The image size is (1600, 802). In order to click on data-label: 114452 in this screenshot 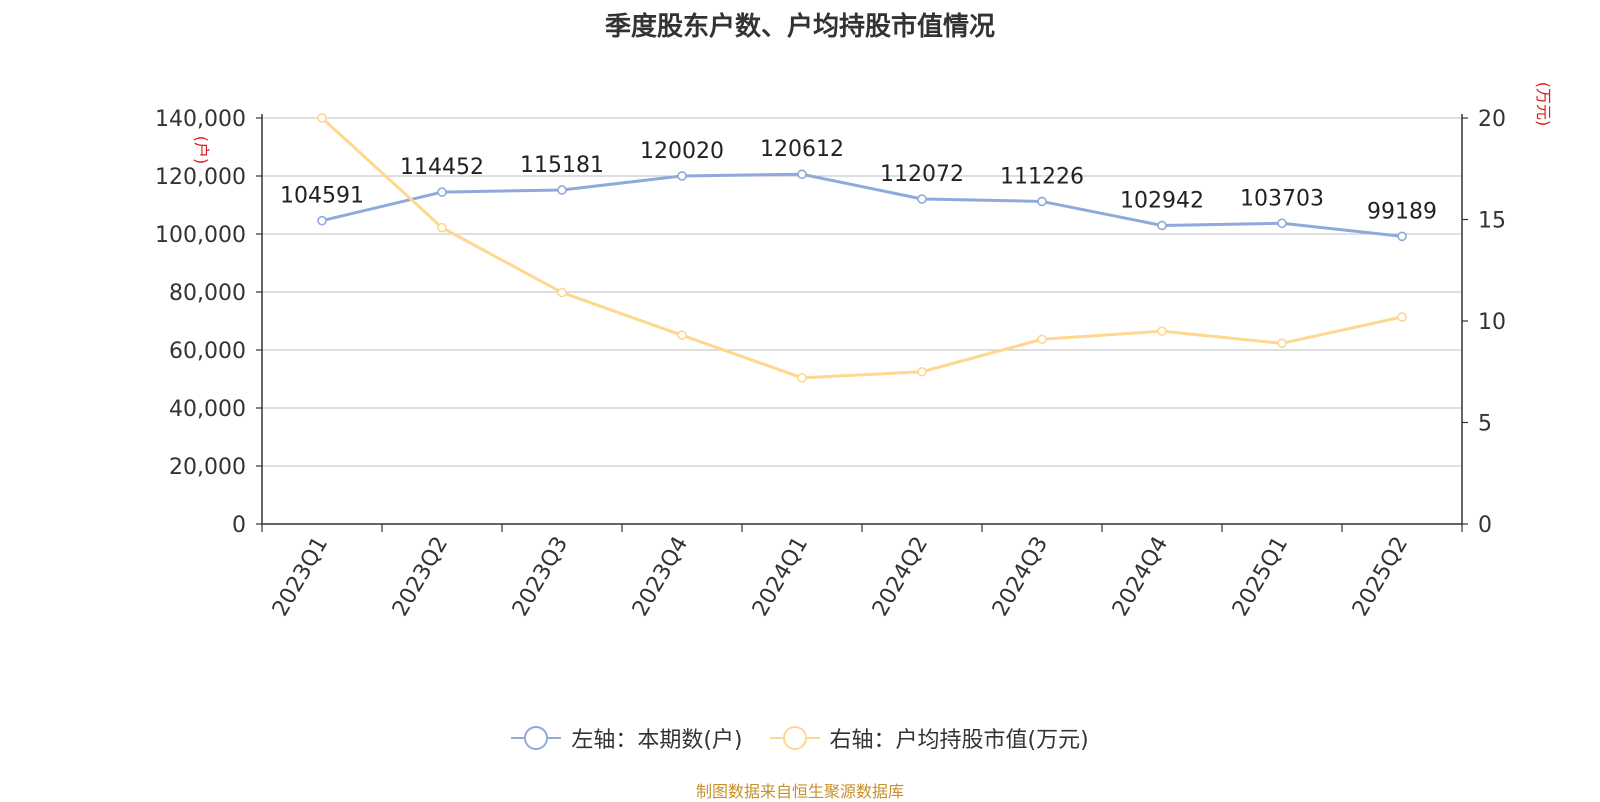, I will do `click(442, 167)`.